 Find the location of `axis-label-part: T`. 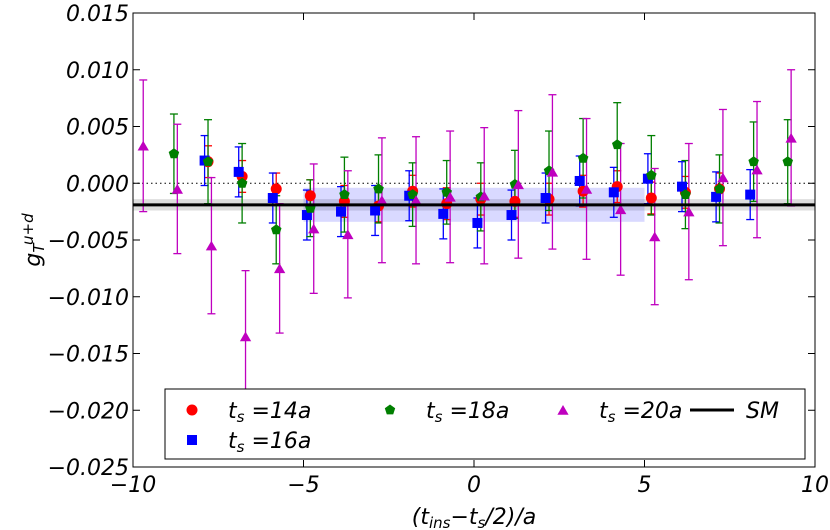

axis-label-part: T is located at coordinates (39, 247).